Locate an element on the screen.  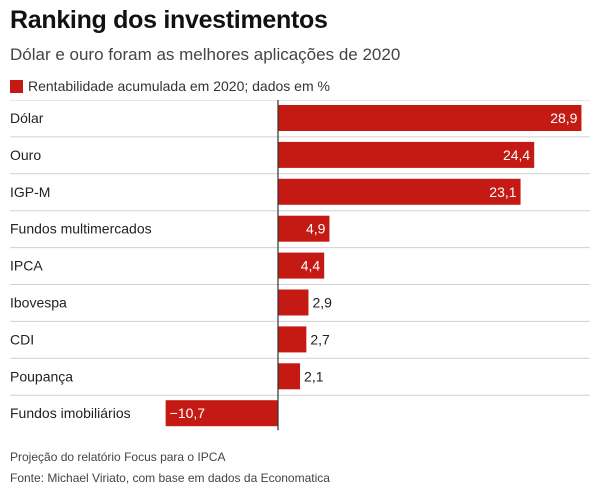
category-label: Fundos imobiliários is located at coordinates (70, 413).